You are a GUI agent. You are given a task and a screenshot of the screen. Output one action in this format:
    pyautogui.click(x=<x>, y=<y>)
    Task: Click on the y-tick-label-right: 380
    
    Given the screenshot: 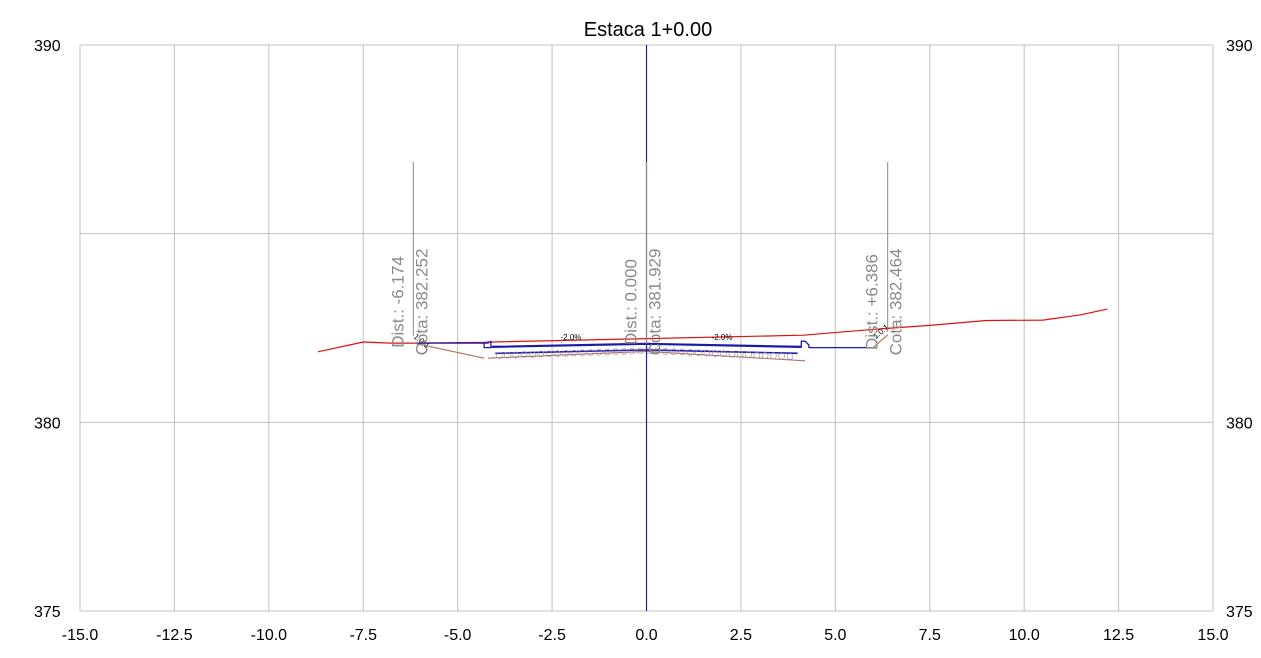 What is the action you would take?
    pyautogui.click(x=1239, y=423)
    